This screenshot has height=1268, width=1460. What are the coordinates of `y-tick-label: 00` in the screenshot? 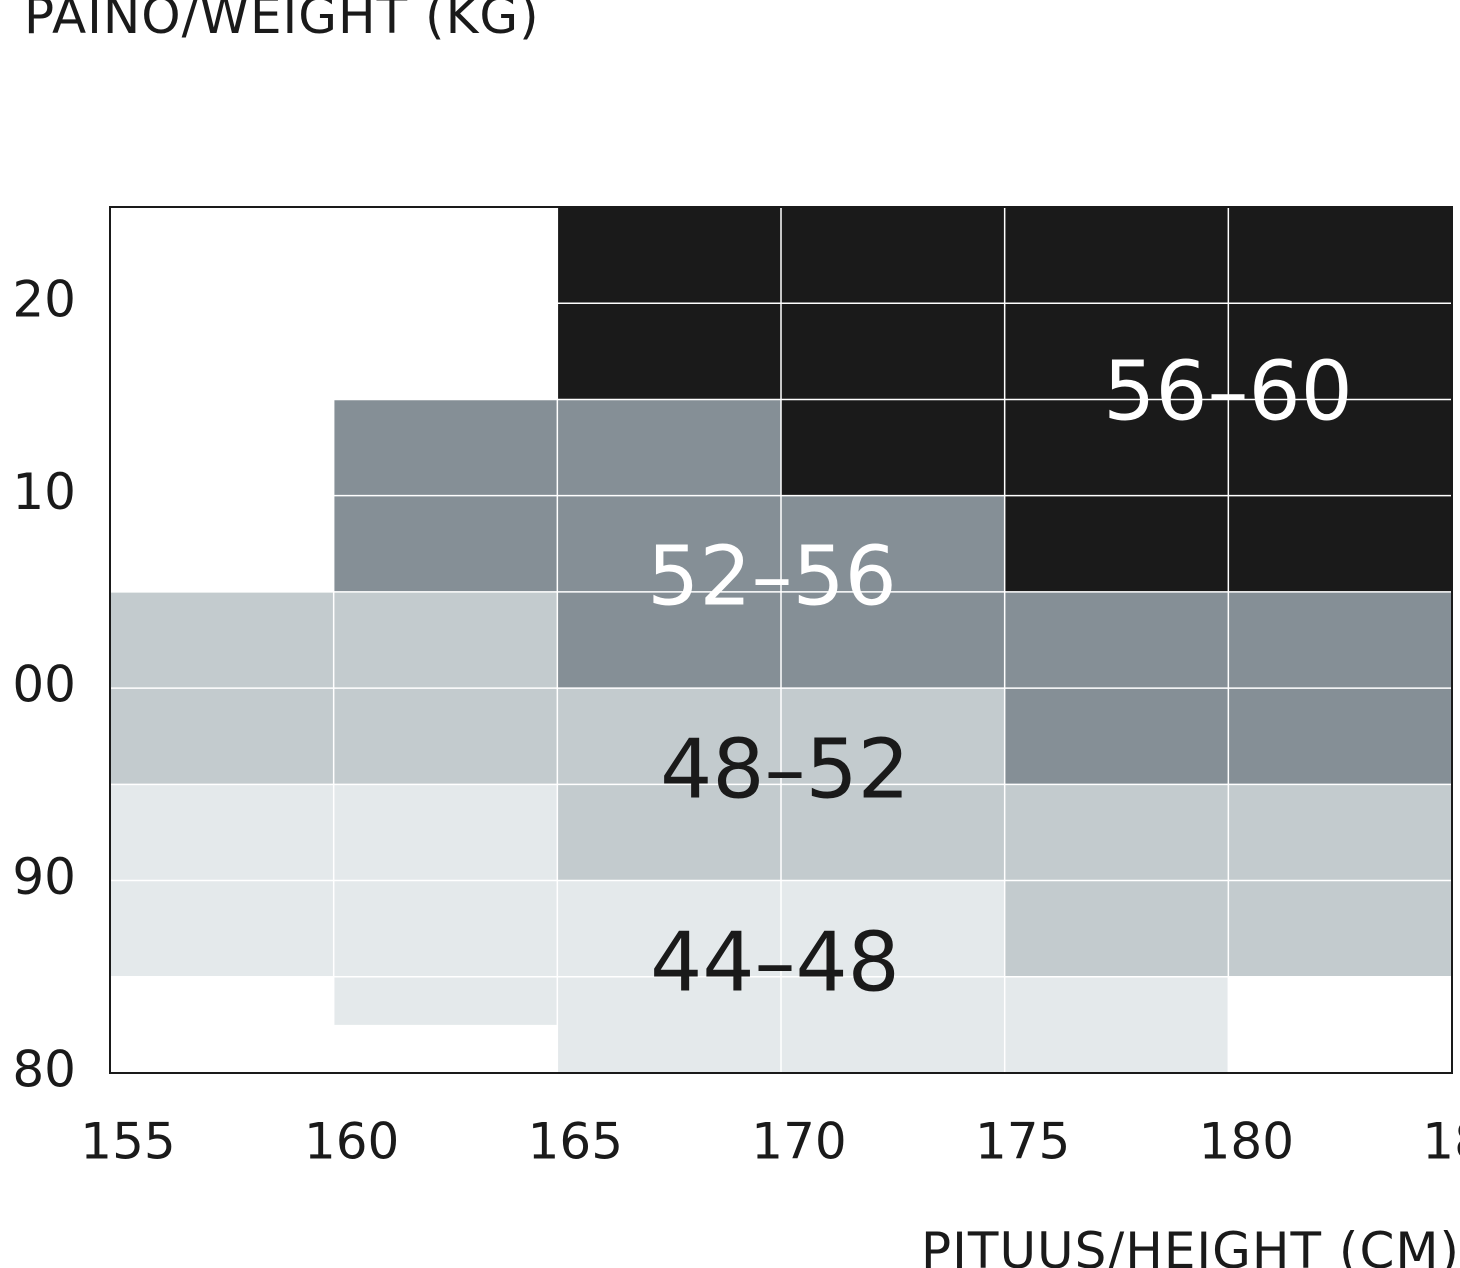 It's located at (44, 685).